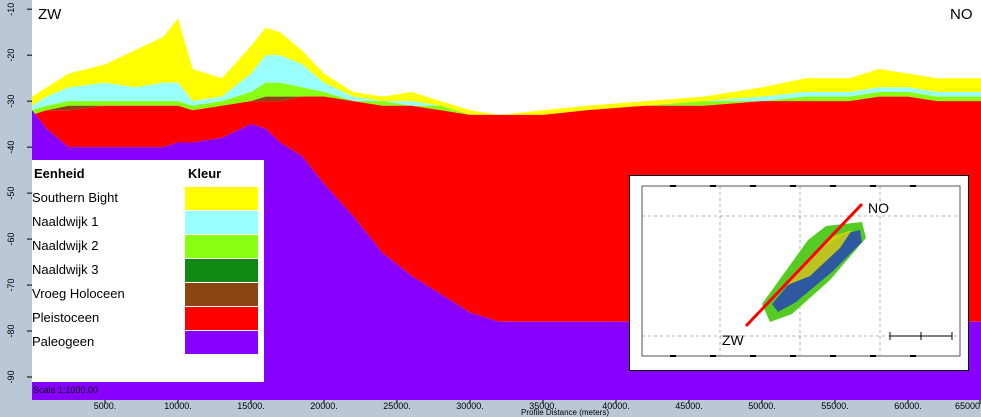 This screenshot has width=981, height=417. I want to click on left-axis-panel, so click(16, 208).